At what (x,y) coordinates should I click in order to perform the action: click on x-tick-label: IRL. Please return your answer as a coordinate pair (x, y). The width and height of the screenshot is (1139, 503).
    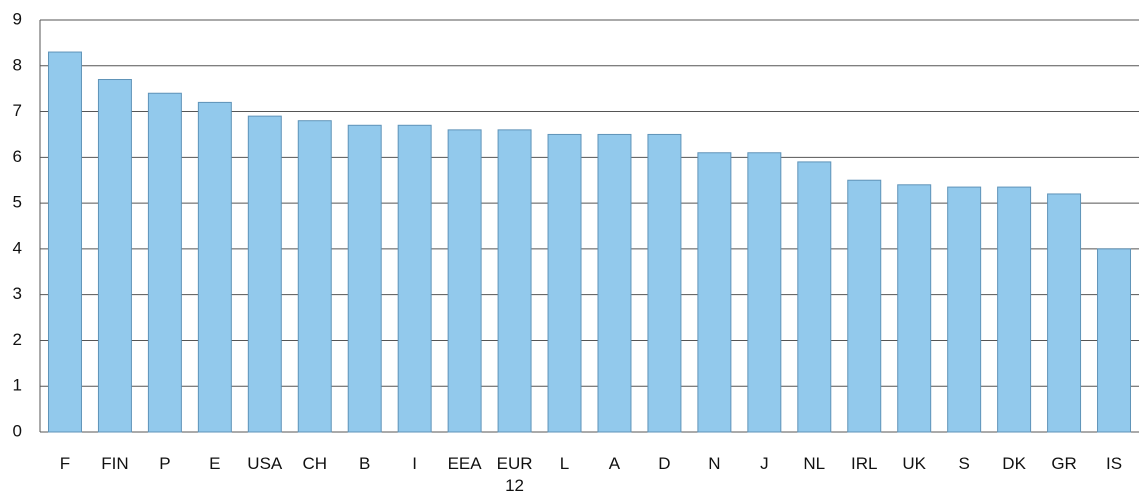
    Looking at the image, I should click on (864, 463).